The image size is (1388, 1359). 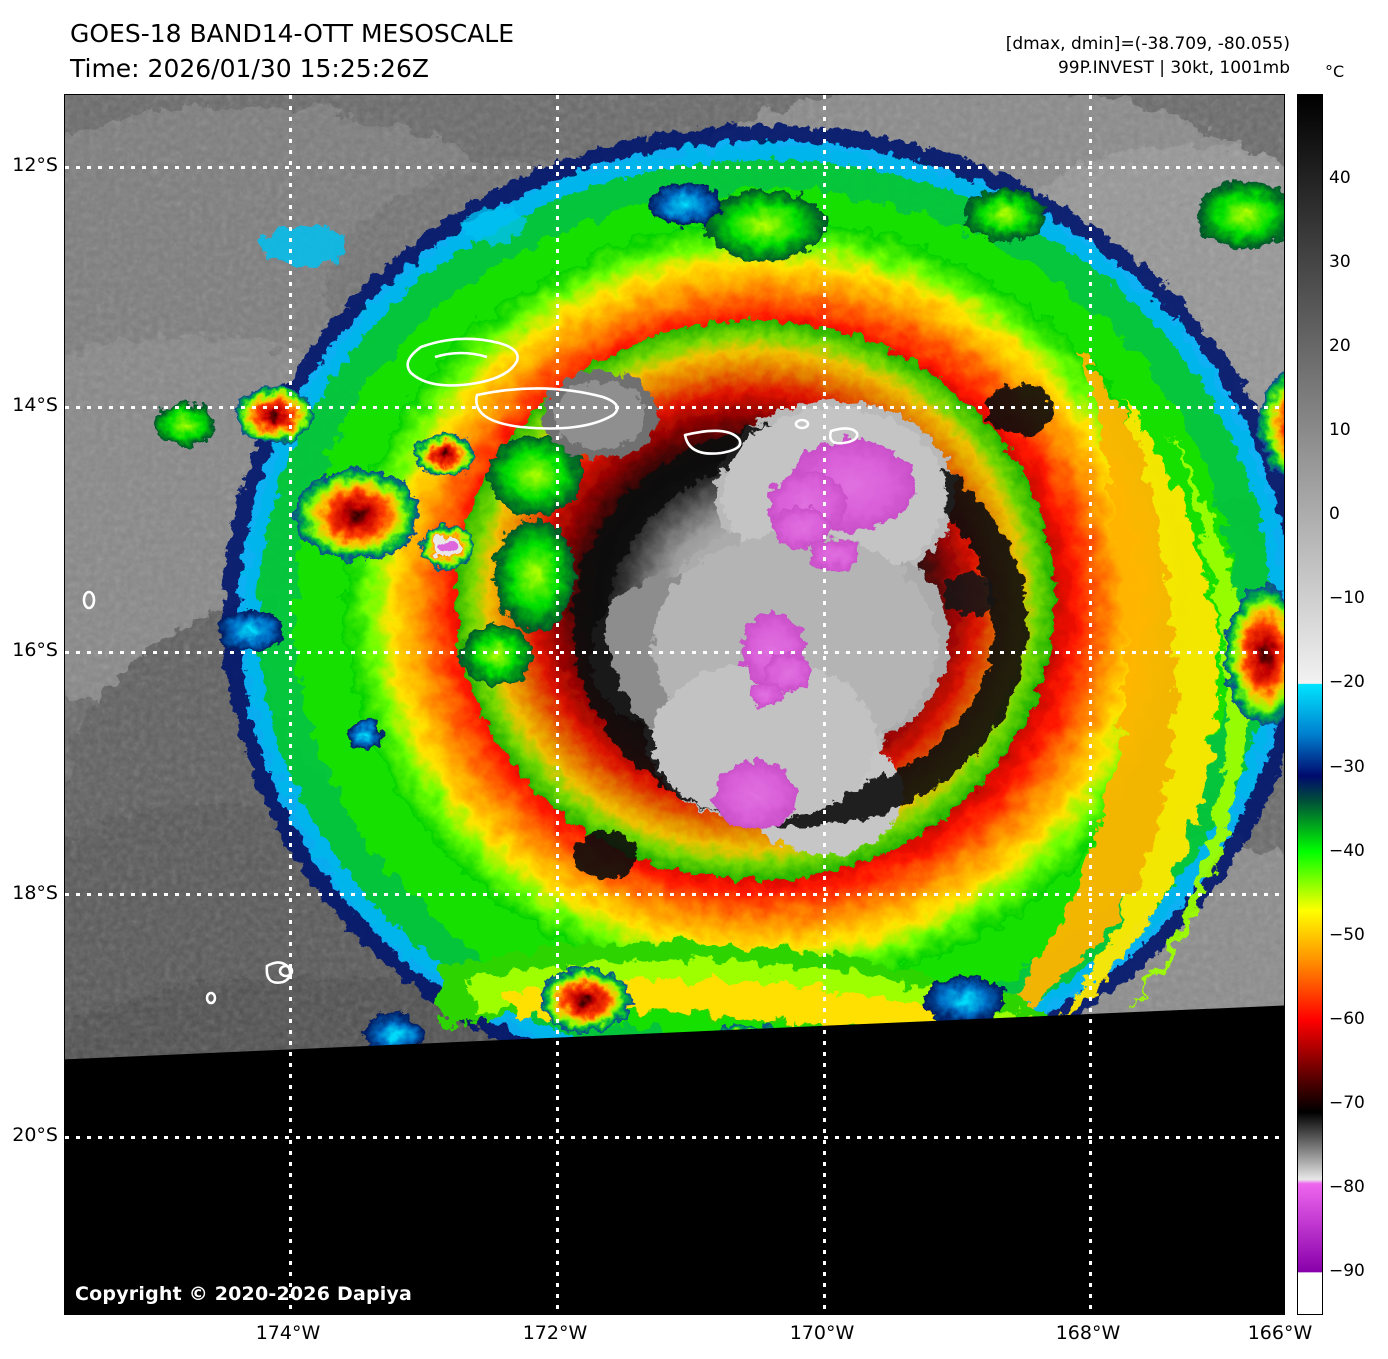 What do you see at coordinates (288, 1333) in the screenshot?
I see `xtick-label-174w: 174°W` at bounding box center [288, 1333].